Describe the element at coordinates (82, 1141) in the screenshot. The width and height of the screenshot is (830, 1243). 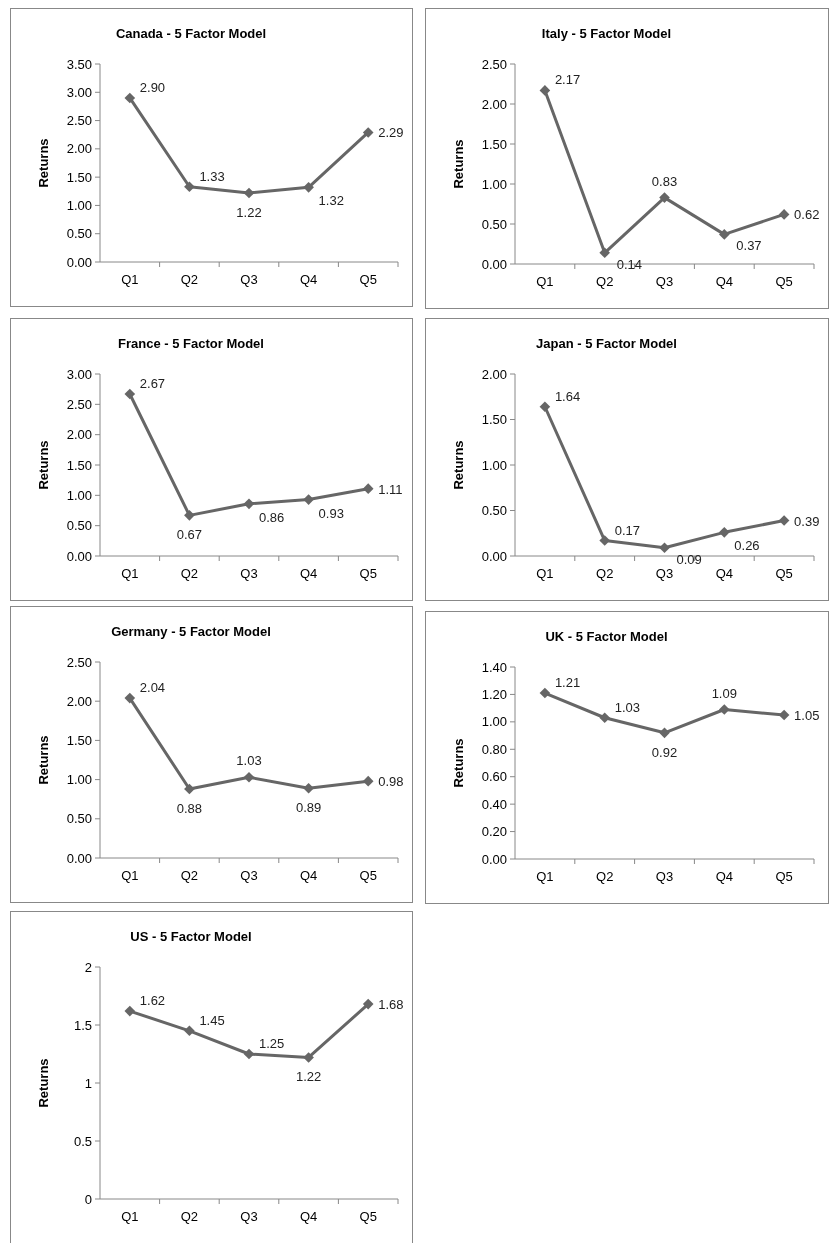
I see `y-tick-label: 0.5` at that location.